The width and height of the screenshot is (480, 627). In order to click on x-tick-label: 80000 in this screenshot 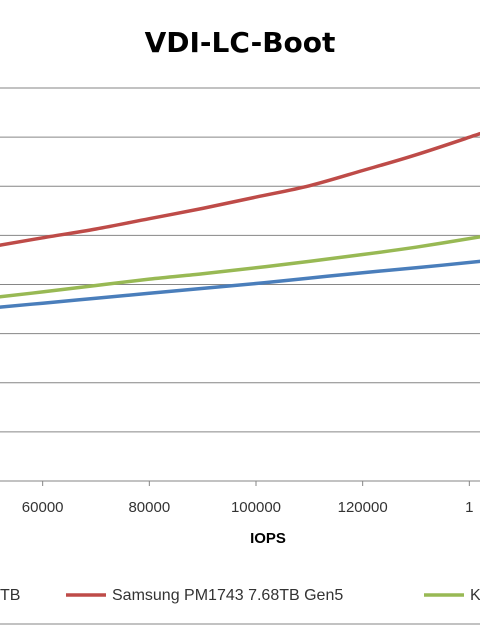, I will do `click(149, 507)`.